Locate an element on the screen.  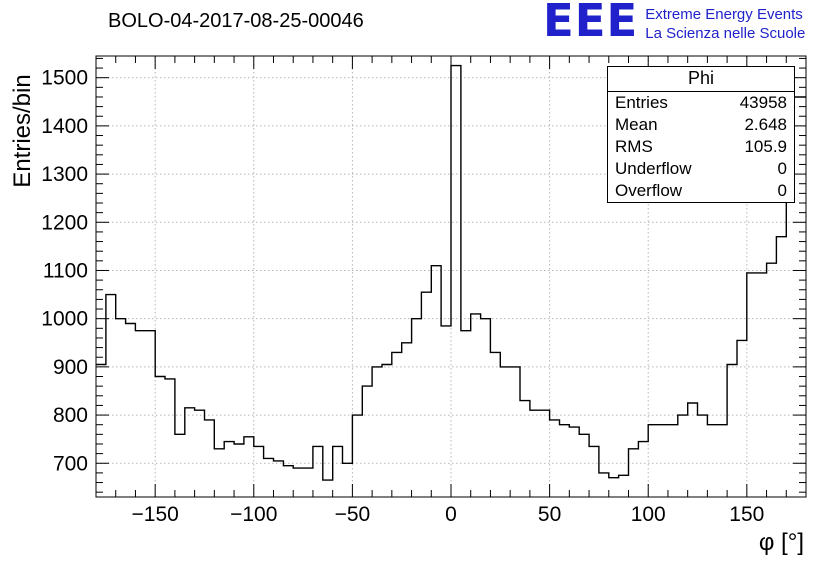
x-tick-label: 100 is located at coordinates (648, 514).